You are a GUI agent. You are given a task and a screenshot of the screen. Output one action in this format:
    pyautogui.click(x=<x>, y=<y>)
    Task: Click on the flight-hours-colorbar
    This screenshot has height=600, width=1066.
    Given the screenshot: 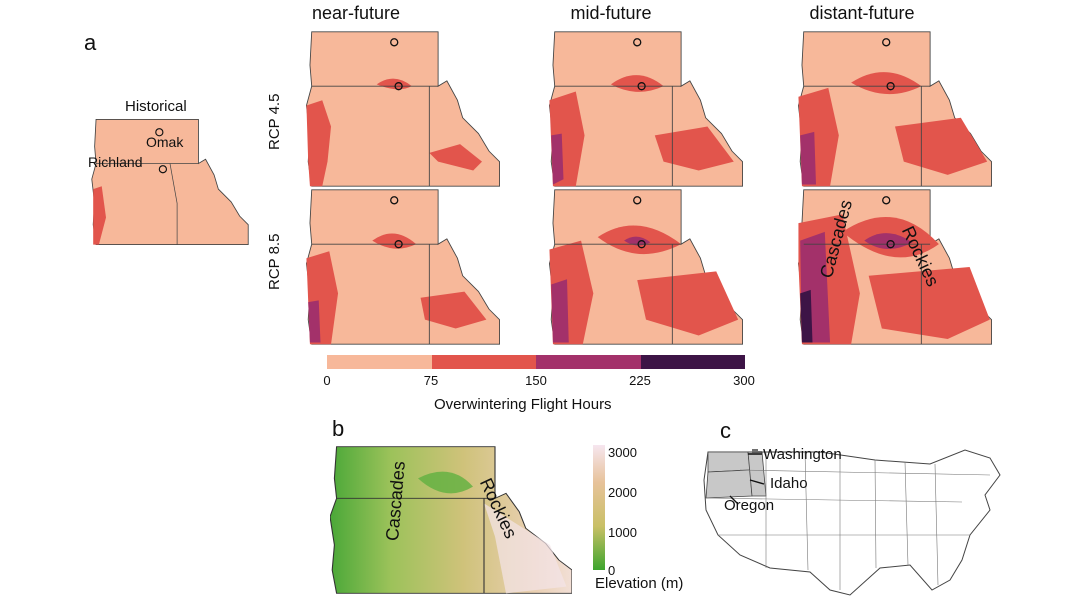 What is the action you would take?
    pyautogui.click(x=536, y=362)
    